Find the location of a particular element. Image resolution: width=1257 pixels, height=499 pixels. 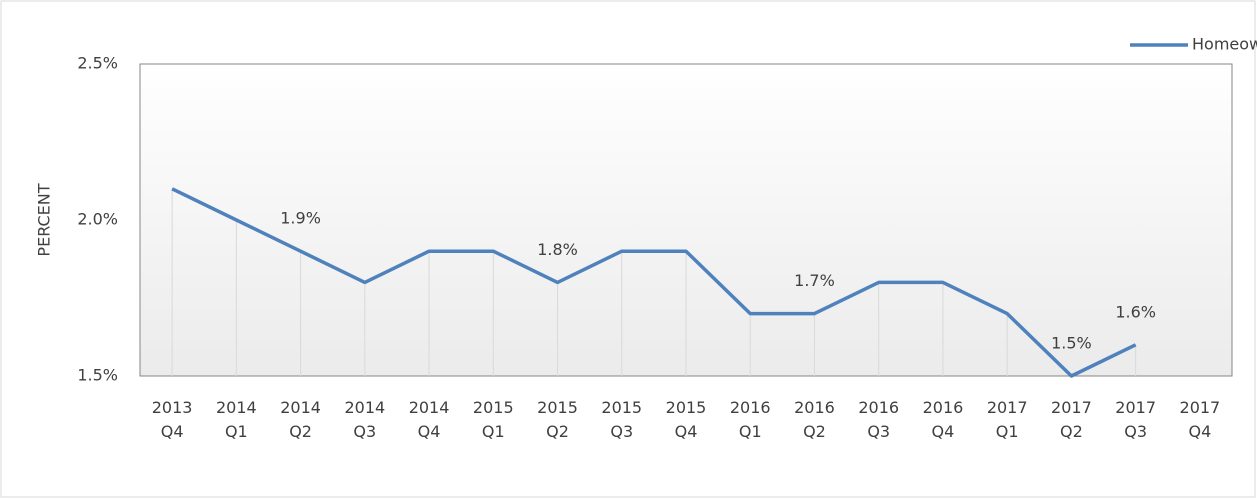

y-tick-label: 2.5% is located at coordinates (97, 63).